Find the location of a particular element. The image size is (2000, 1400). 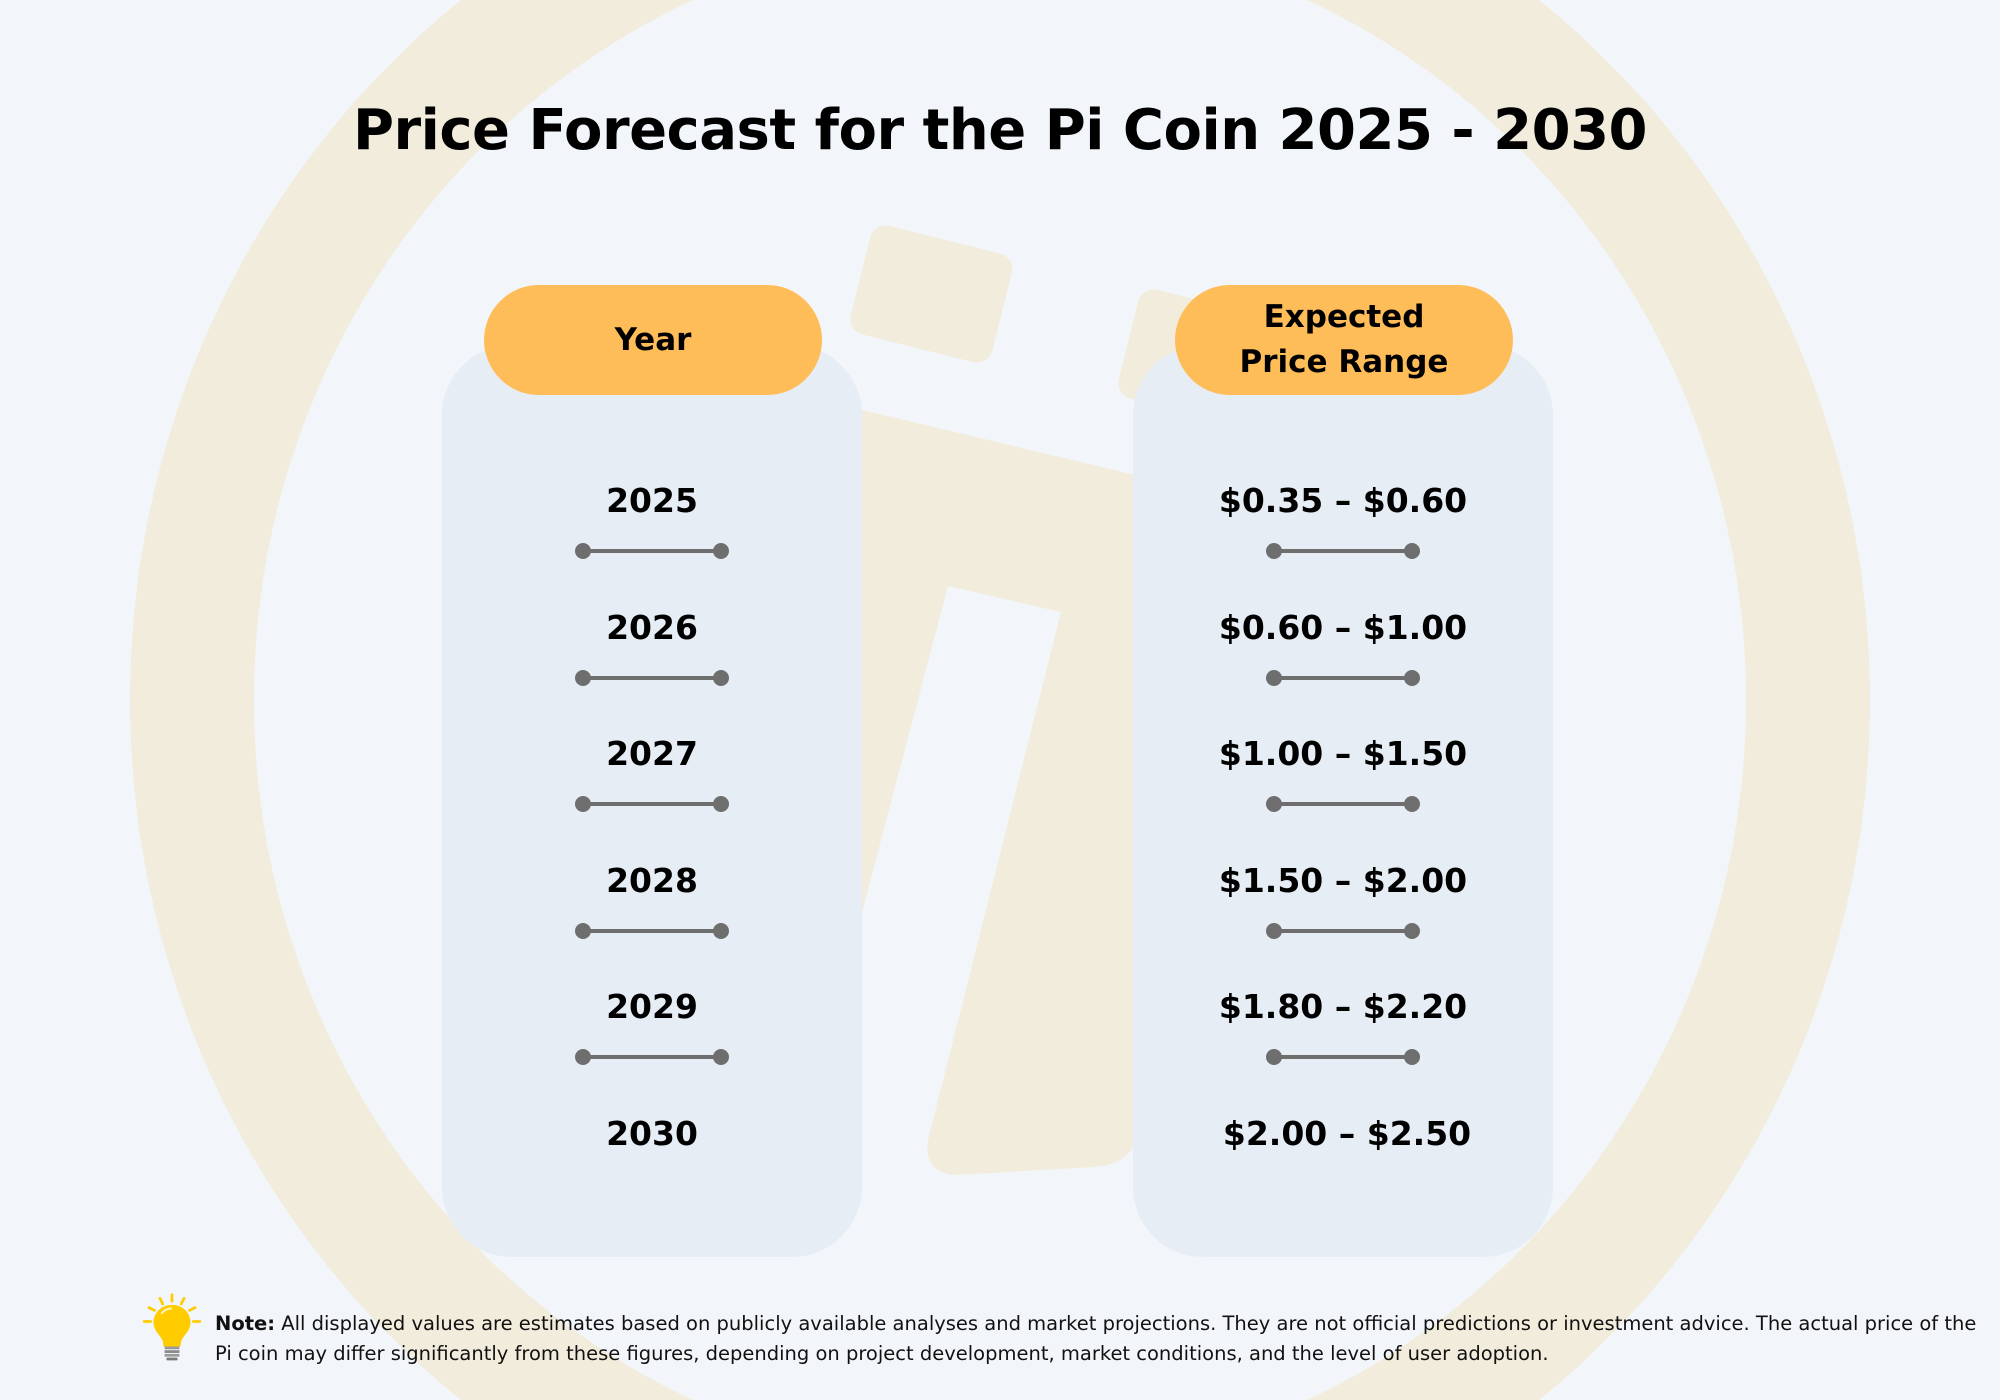

lightbulb-icon is located at coordinates (172, 1327).